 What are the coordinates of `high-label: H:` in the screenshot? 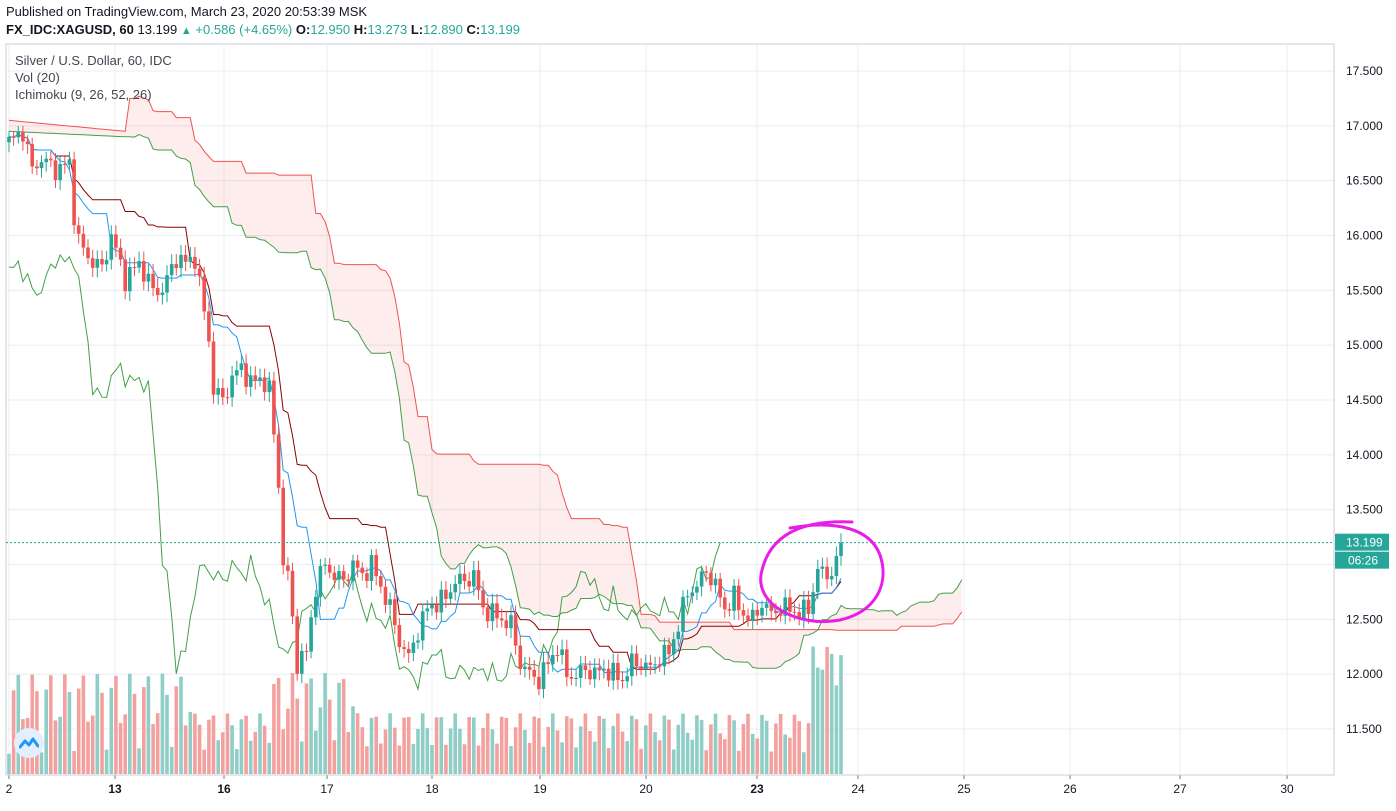 It's located at (360, 29).